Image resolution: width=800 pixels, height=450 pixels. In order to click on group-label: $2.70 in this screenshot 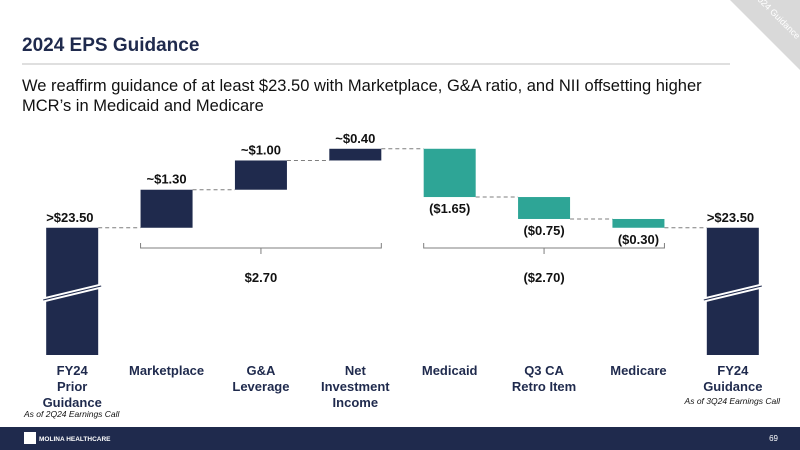, I will do `click(261, 277)`.